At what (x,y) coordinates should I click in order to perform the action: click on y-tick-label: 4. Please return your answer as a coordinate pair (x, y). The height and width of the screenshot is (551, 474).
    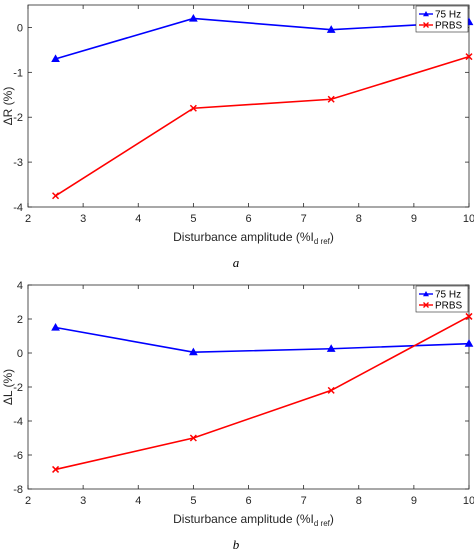
    Looking at the image, I should click on (20, 286).